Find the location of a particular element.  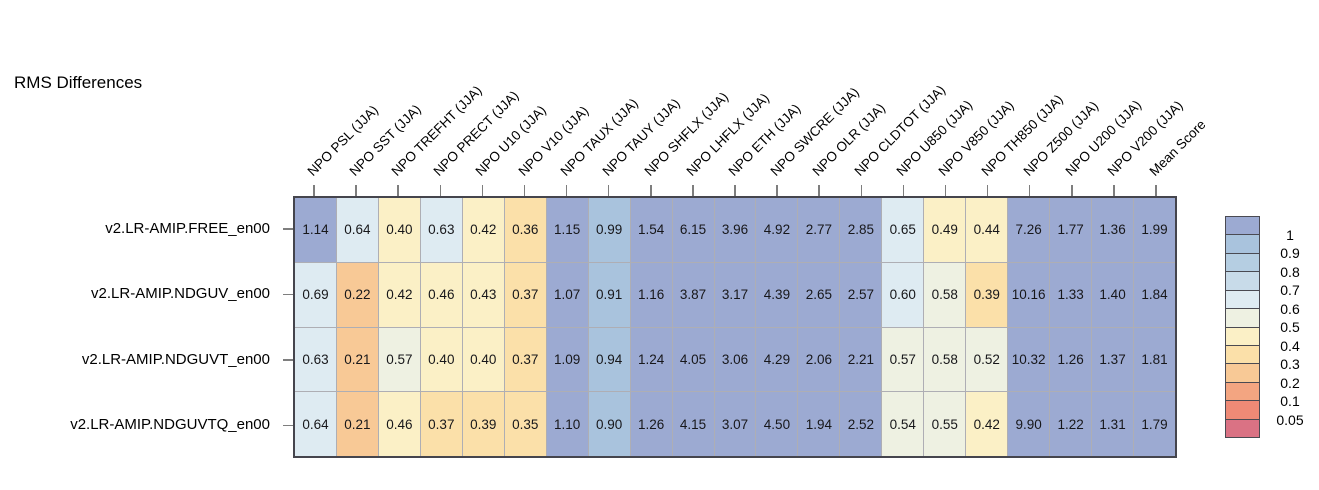

heatmap-cell: 1.37 is located at coordinates (1113, 359).